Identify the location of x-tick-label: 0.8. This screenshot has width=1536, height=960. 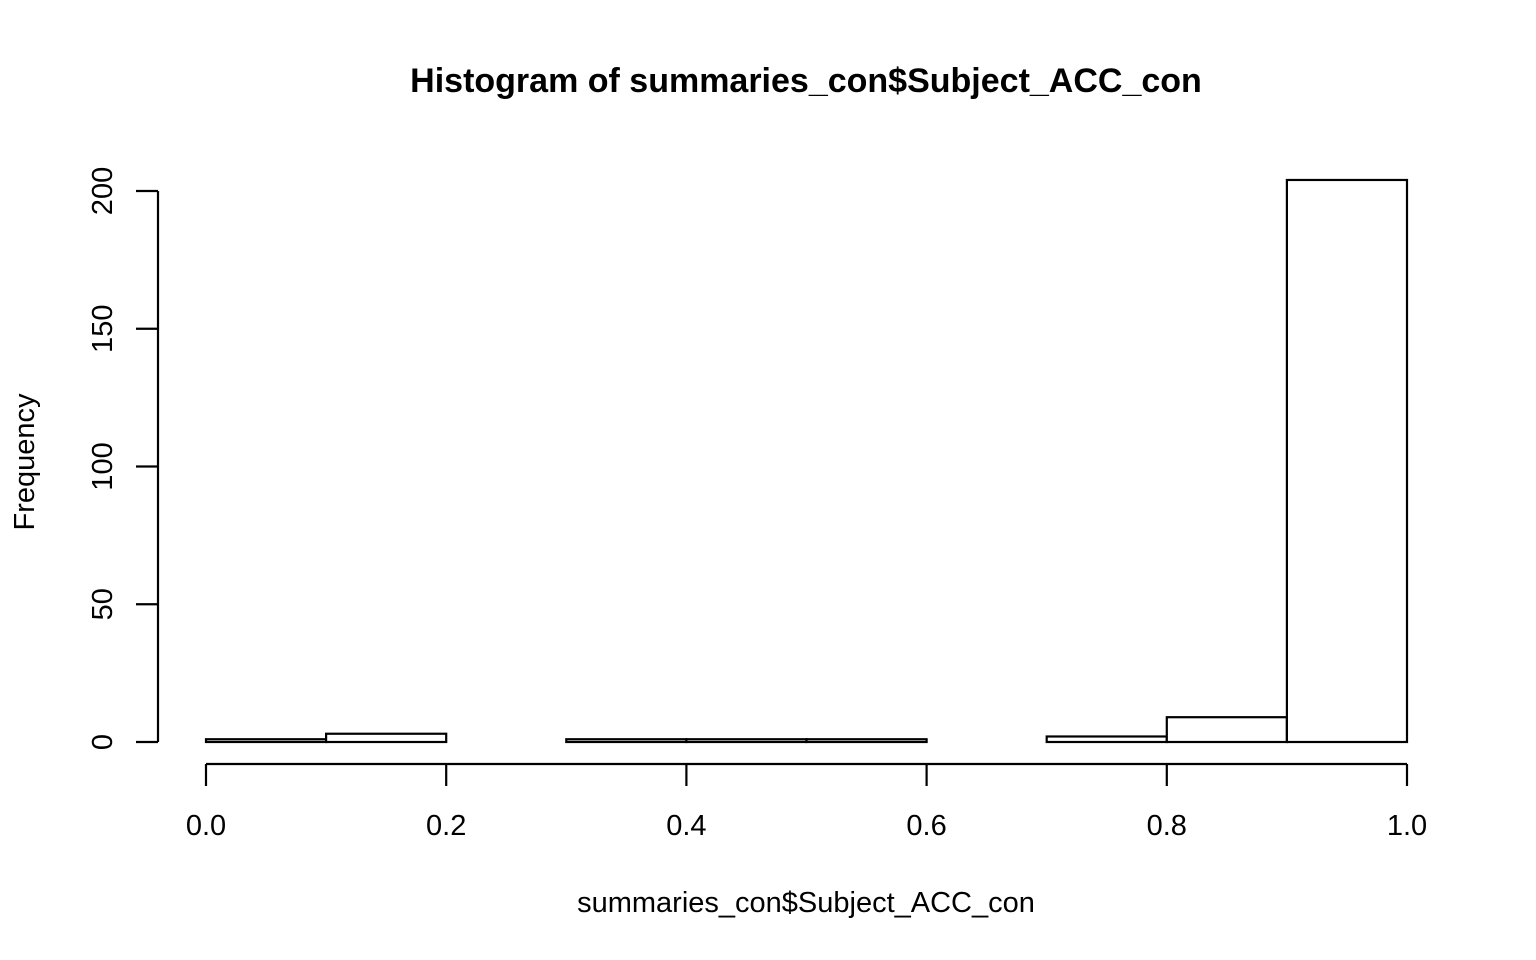
(1167, 826).